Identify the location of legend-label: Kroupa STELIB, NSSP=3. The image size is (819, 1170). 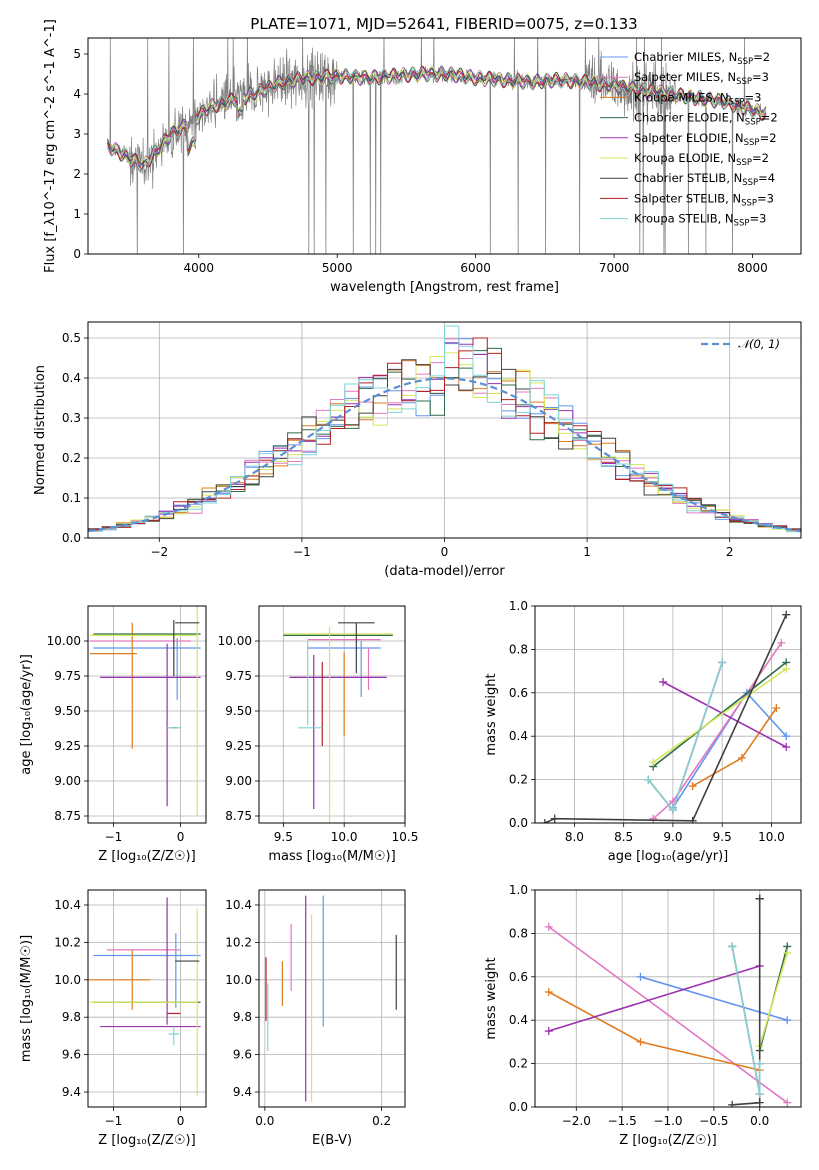
(700, 220).